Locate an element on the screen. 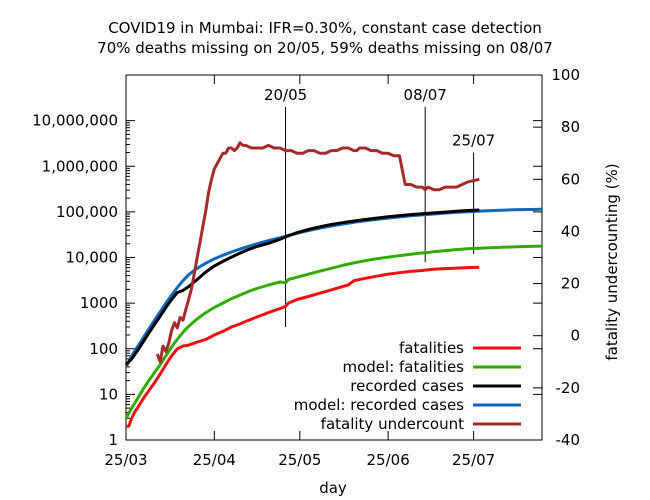 The image size is (650, 500). y-tick-label: 10 is located at coordinates (108, 394).